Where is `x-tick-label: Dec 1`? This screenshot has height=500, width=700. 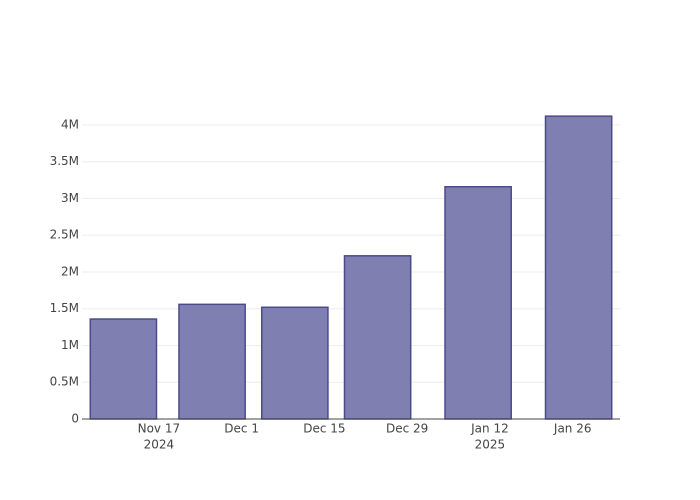
x-tick-label: Dec 1 is located at coordinates (241, 429).